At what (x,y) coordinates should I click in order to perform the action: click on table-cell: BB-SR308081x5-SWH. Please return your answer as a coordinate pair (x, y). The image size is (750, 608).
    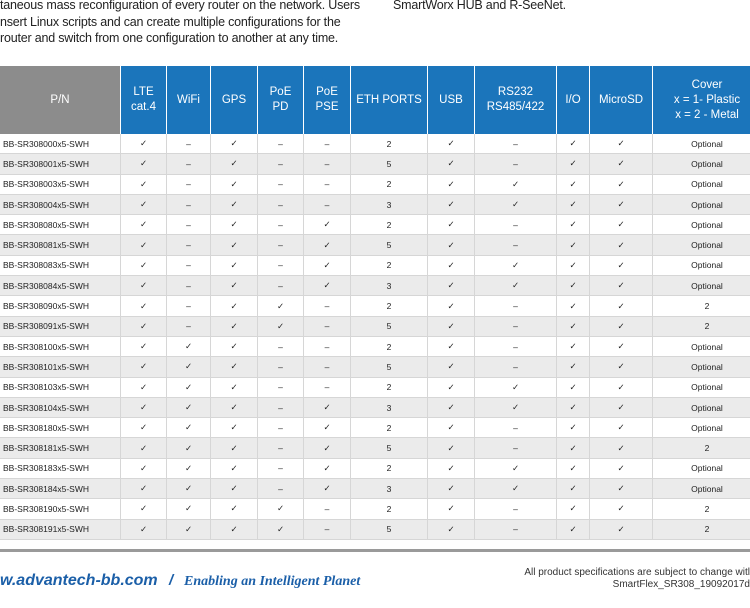
    Looking at the image, I should click on (60, 245).